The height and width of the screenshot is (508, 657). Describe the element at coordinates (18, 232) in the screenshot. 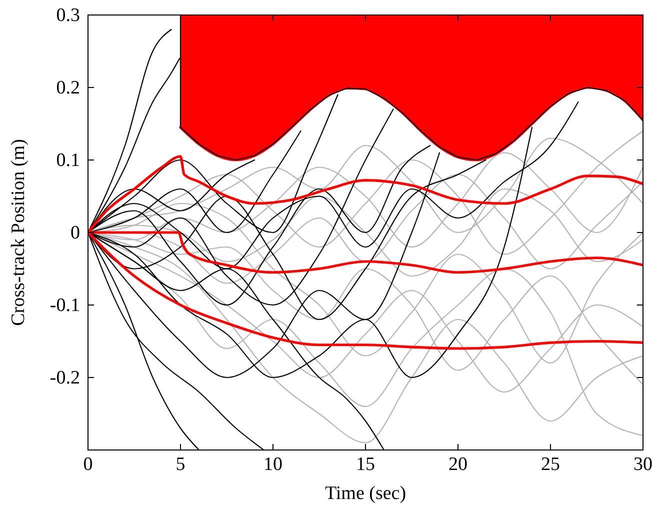

I see `y-axis-title: Cross-track Position (m)` at that location.